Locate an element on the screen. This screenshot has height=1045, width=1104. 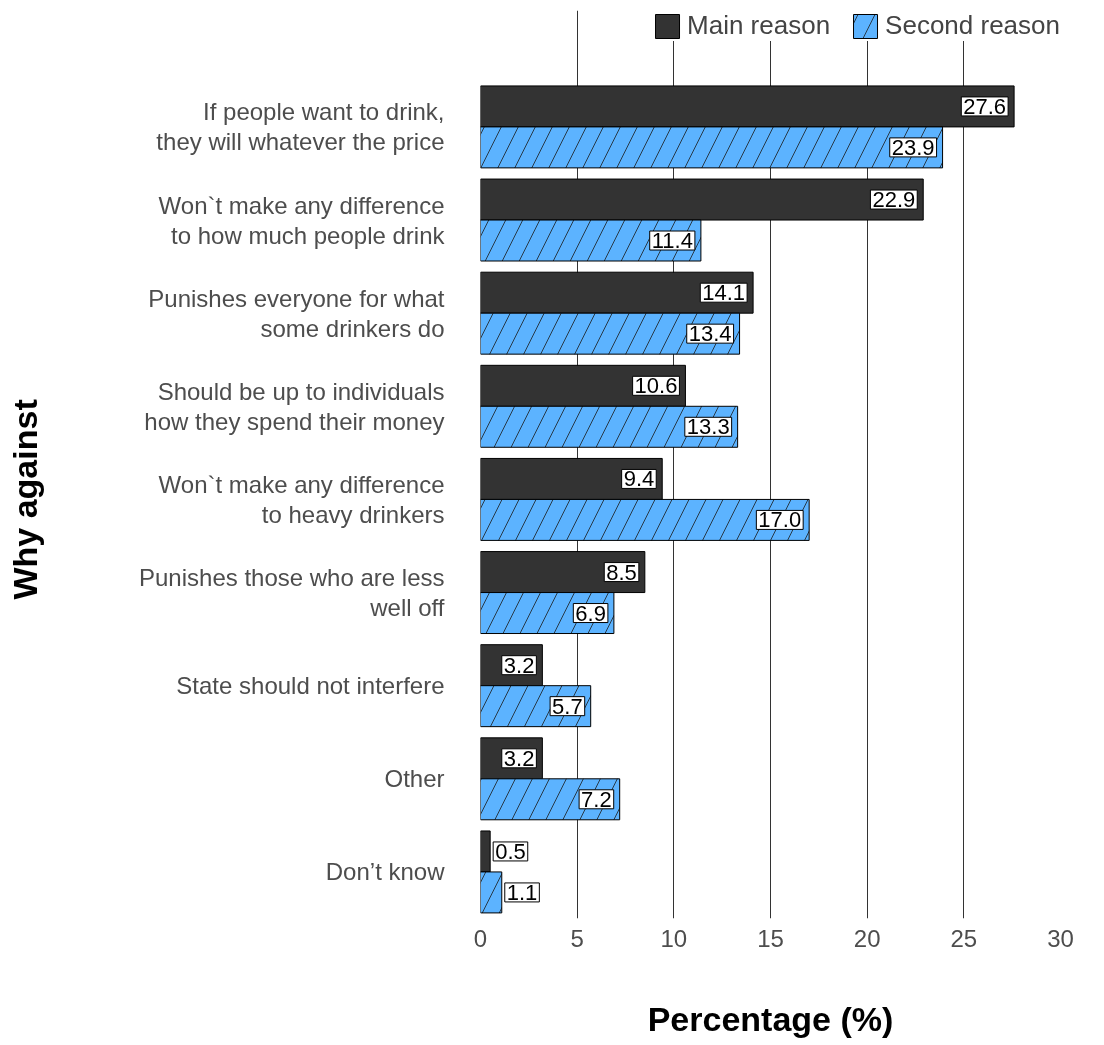
data-label: 5.7 is located at coordinates (567, 706).